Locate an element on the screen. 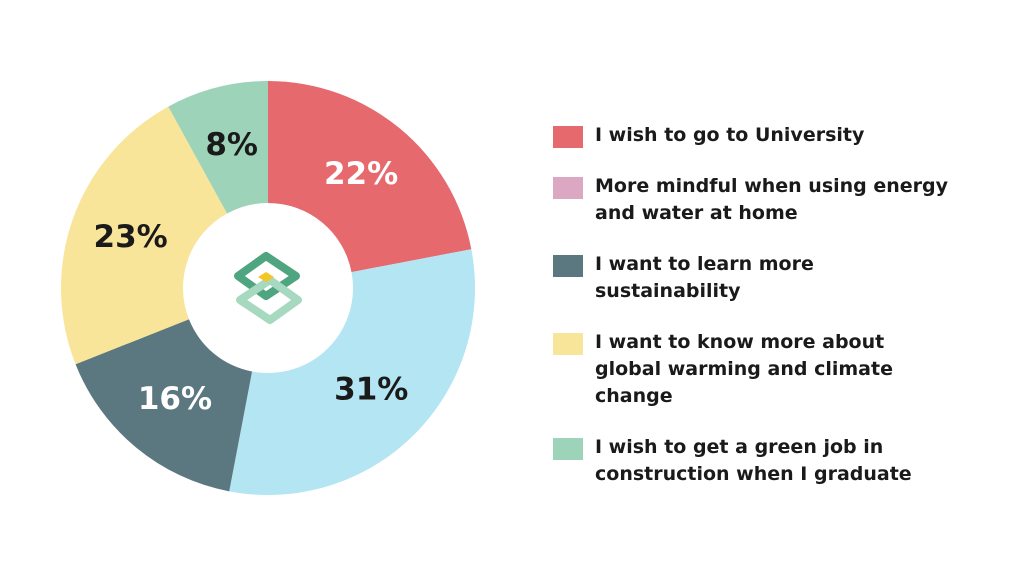  slice-label: 16% is located at coordinates (175, 399).